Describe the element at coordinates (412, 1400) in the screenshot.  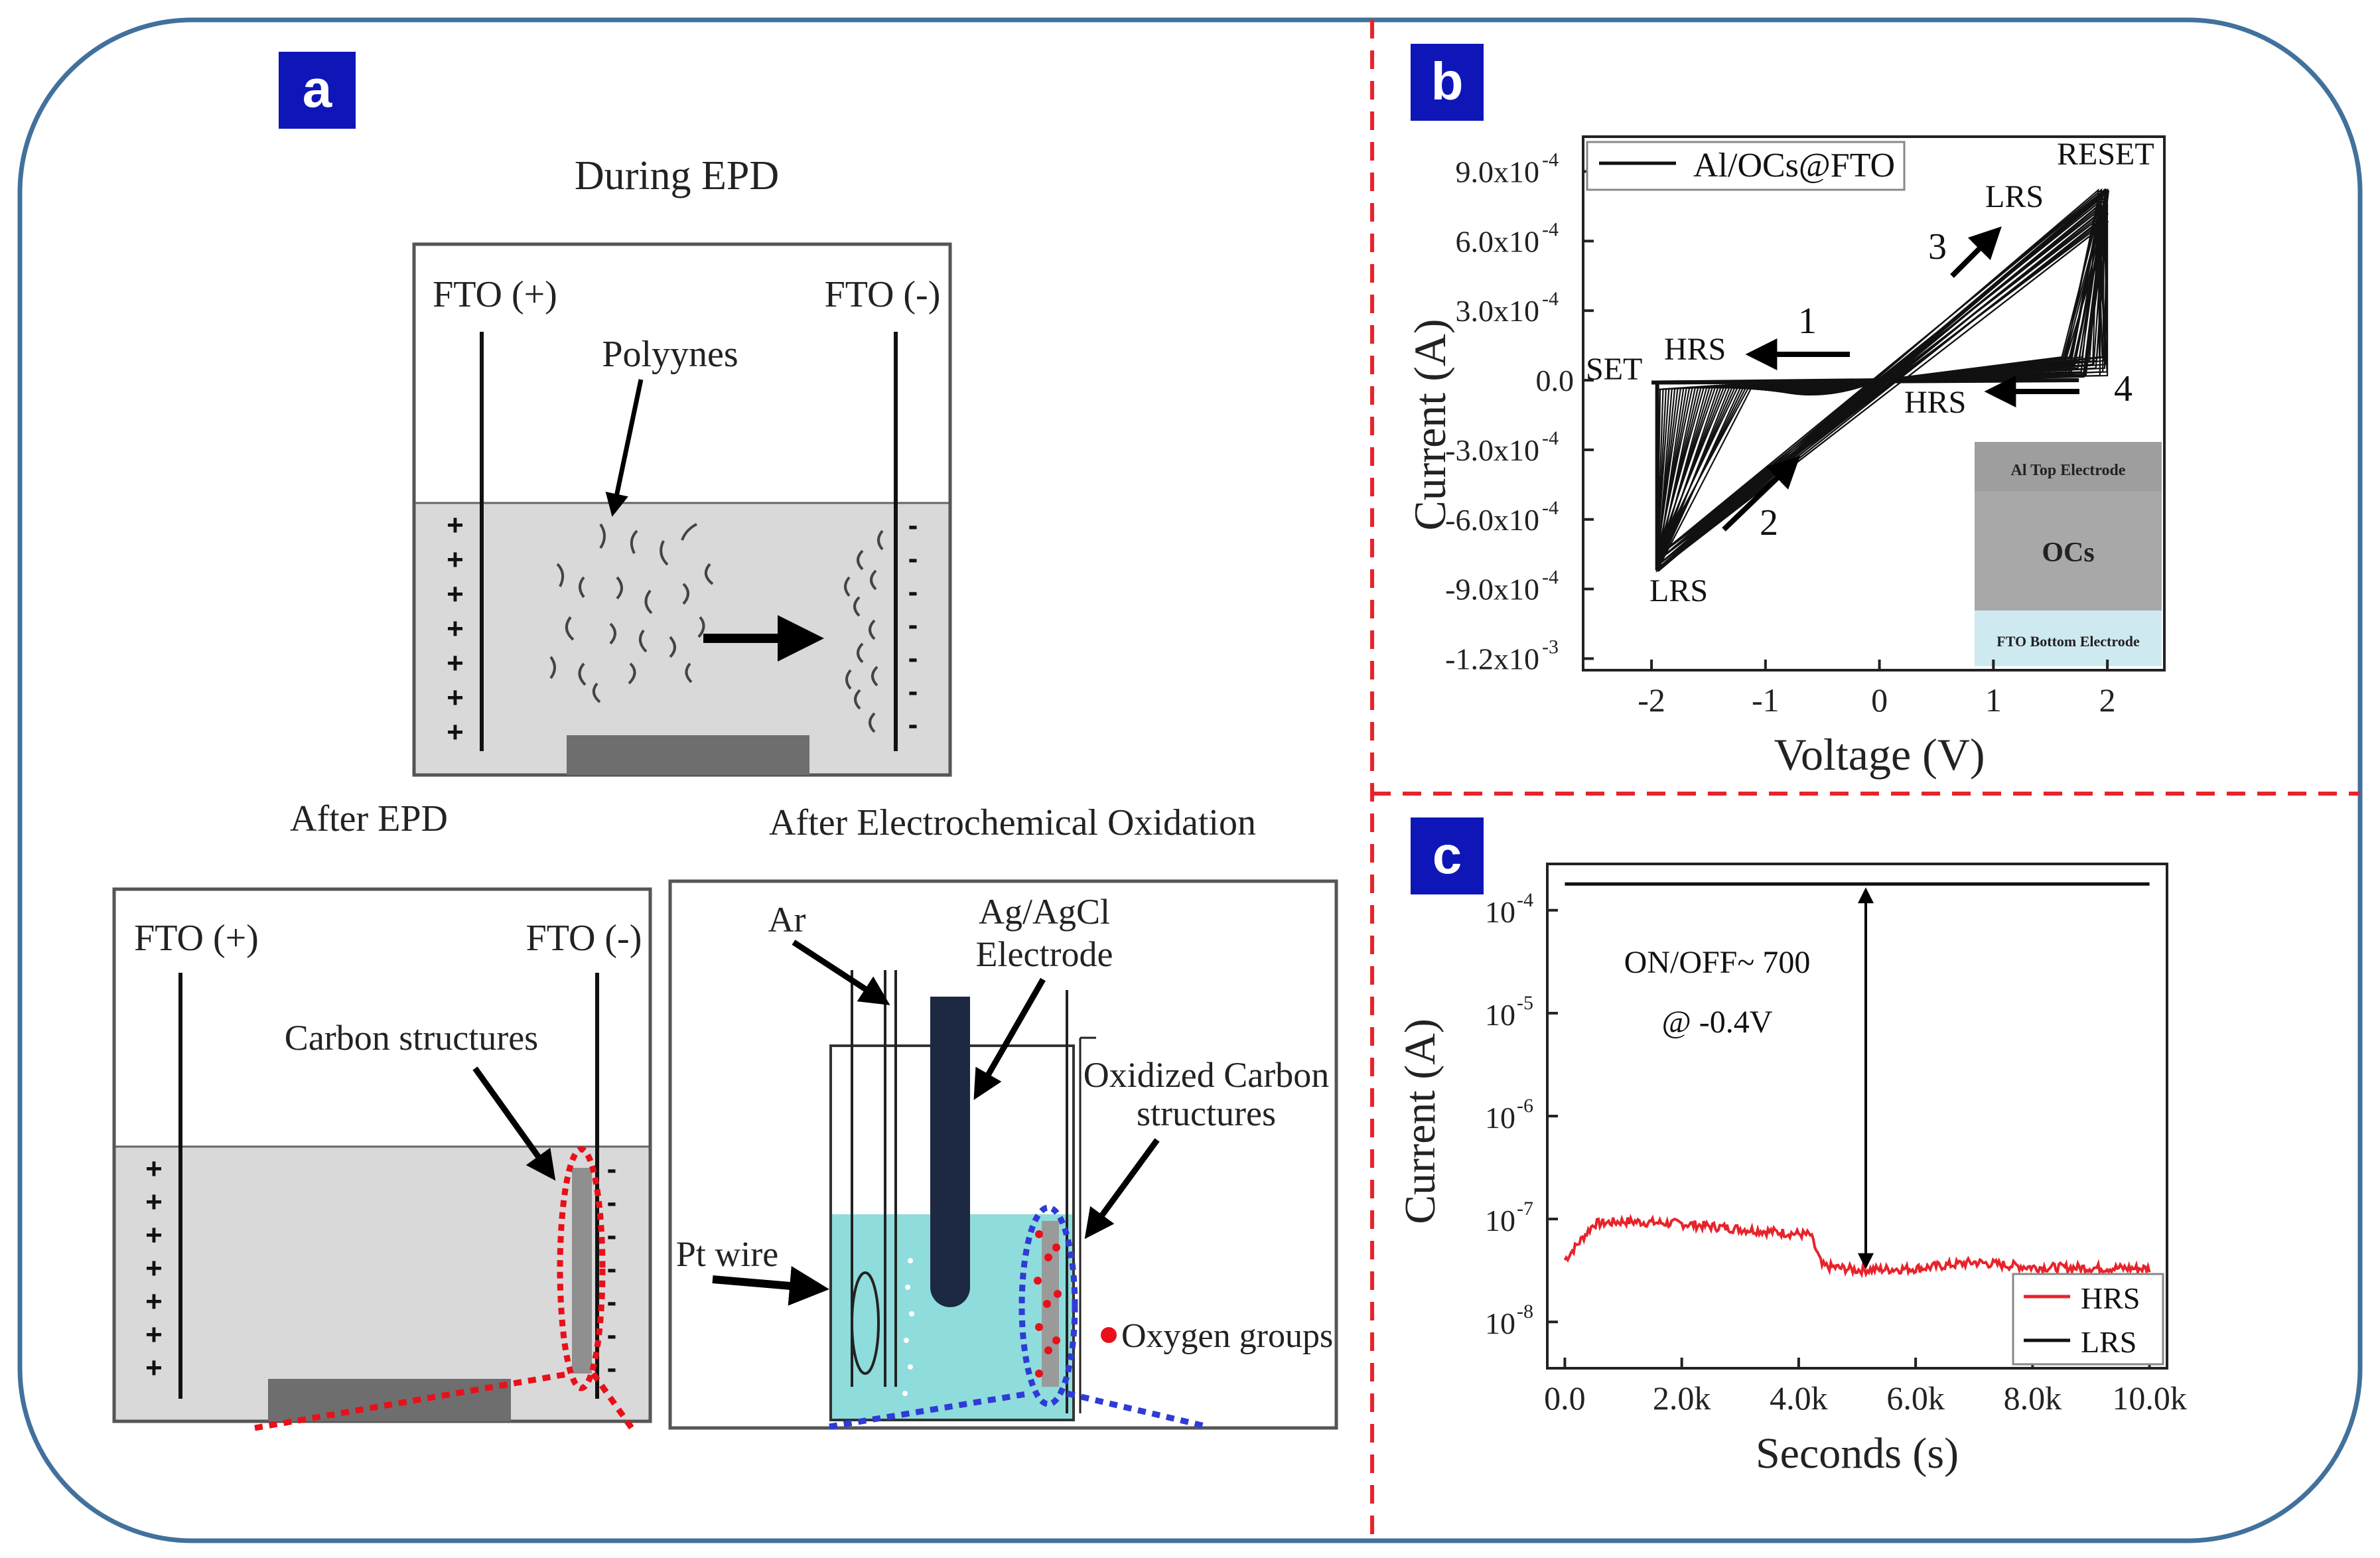
I see `zoom-lines` at that location.